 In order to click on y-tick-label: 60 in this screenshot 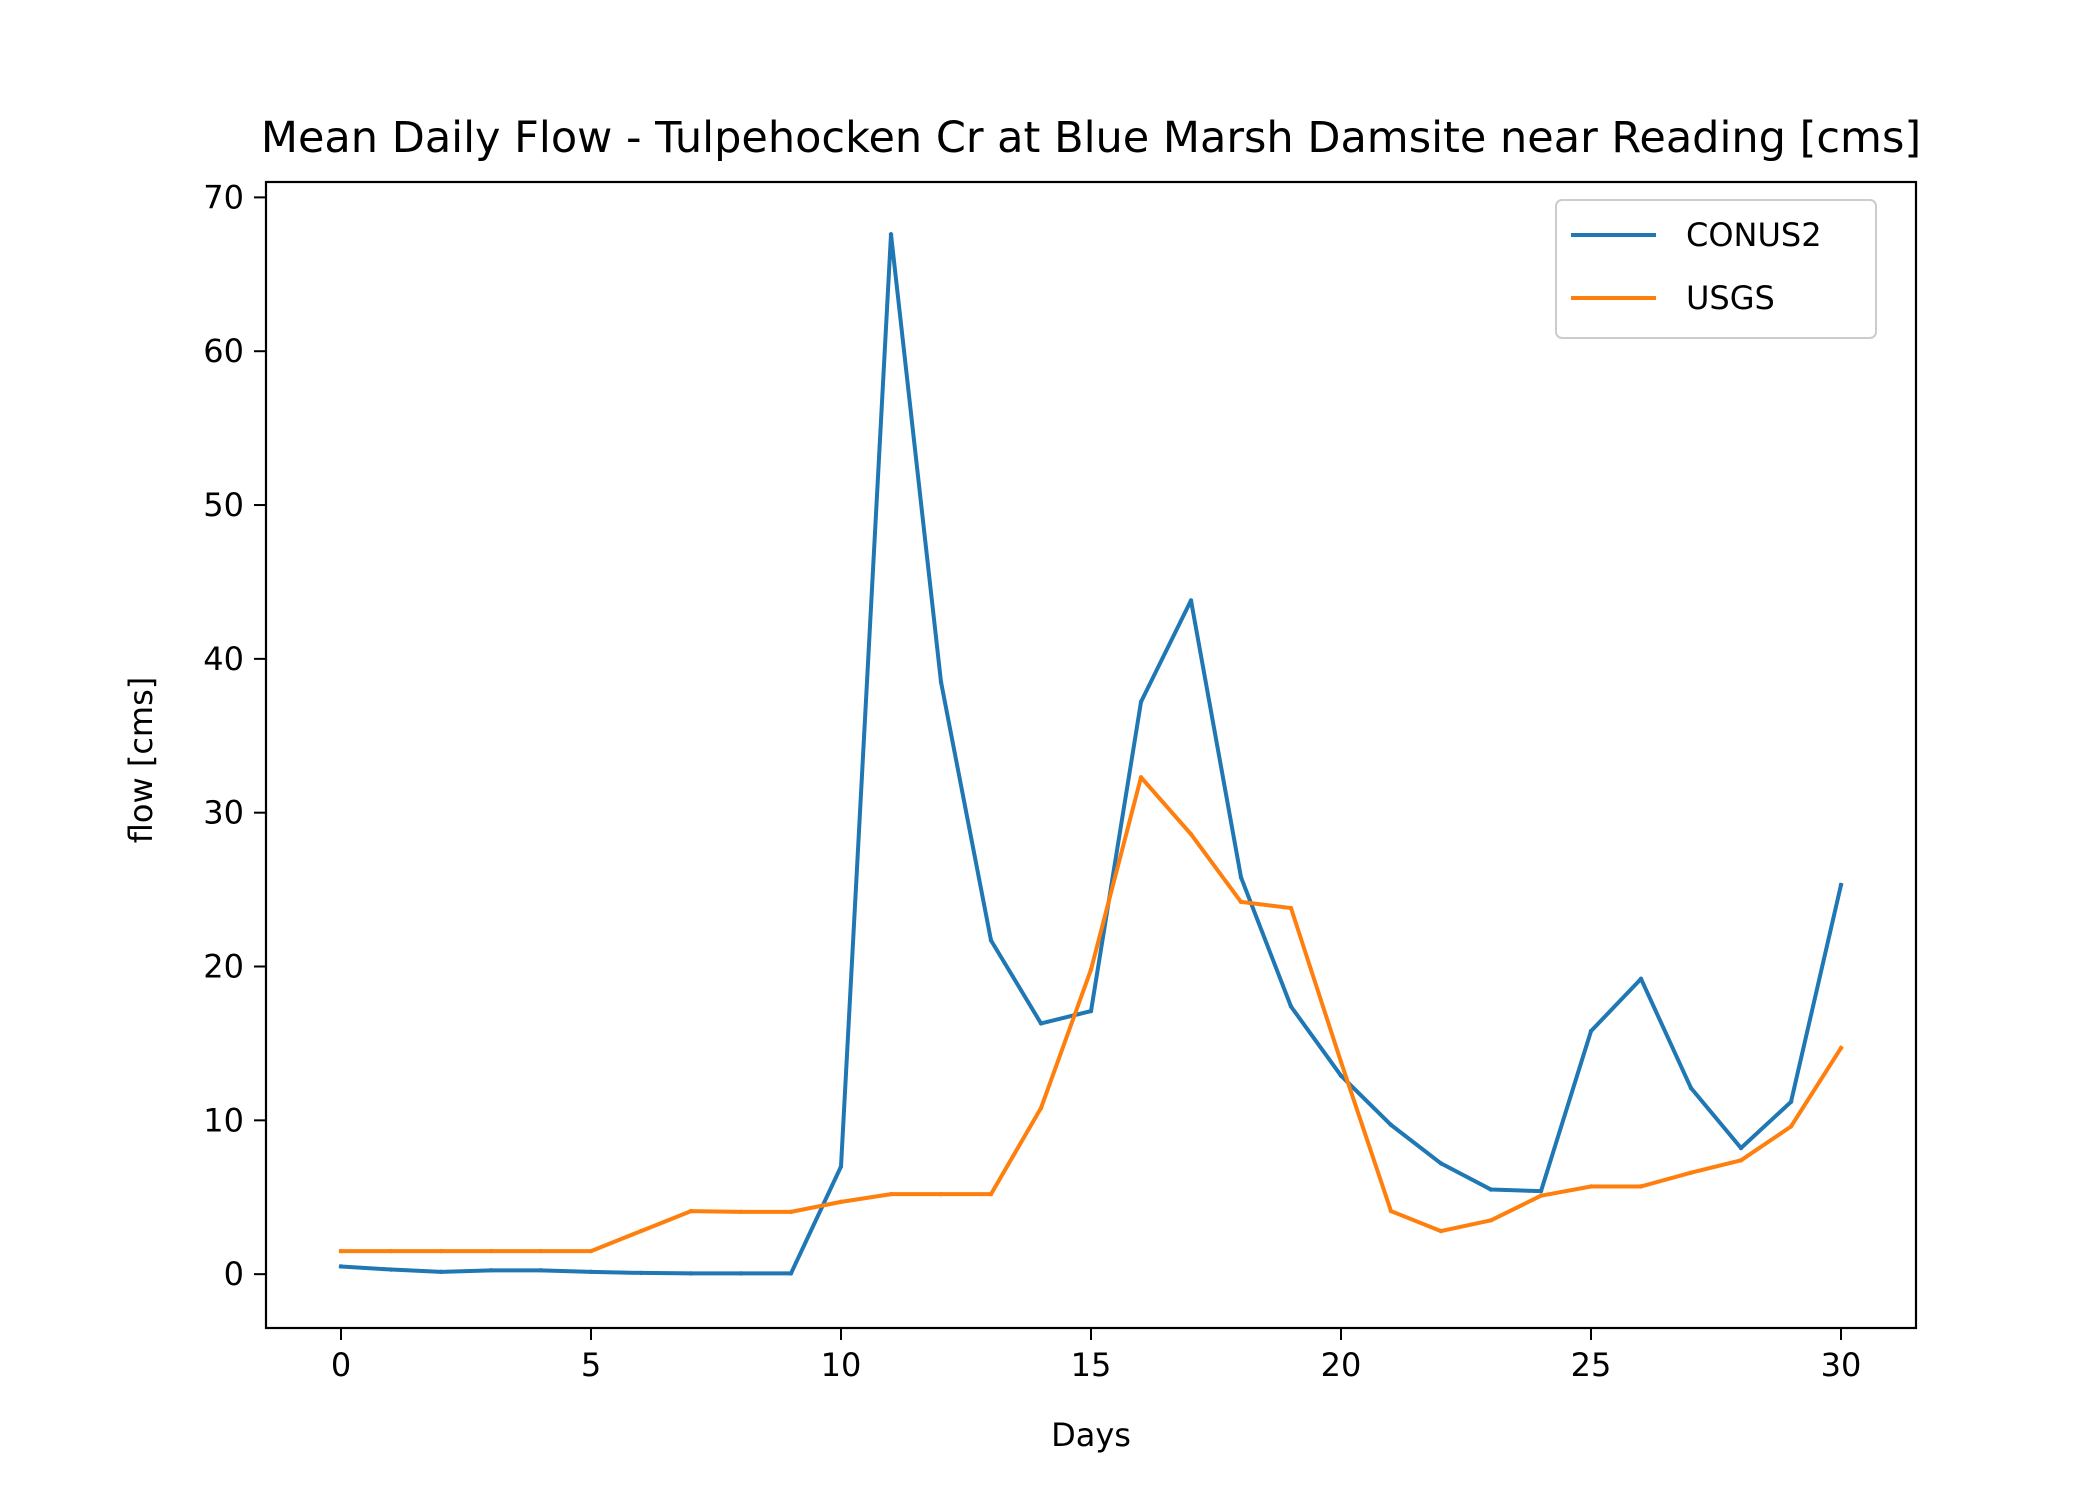, I will do `click(223, 351)`.